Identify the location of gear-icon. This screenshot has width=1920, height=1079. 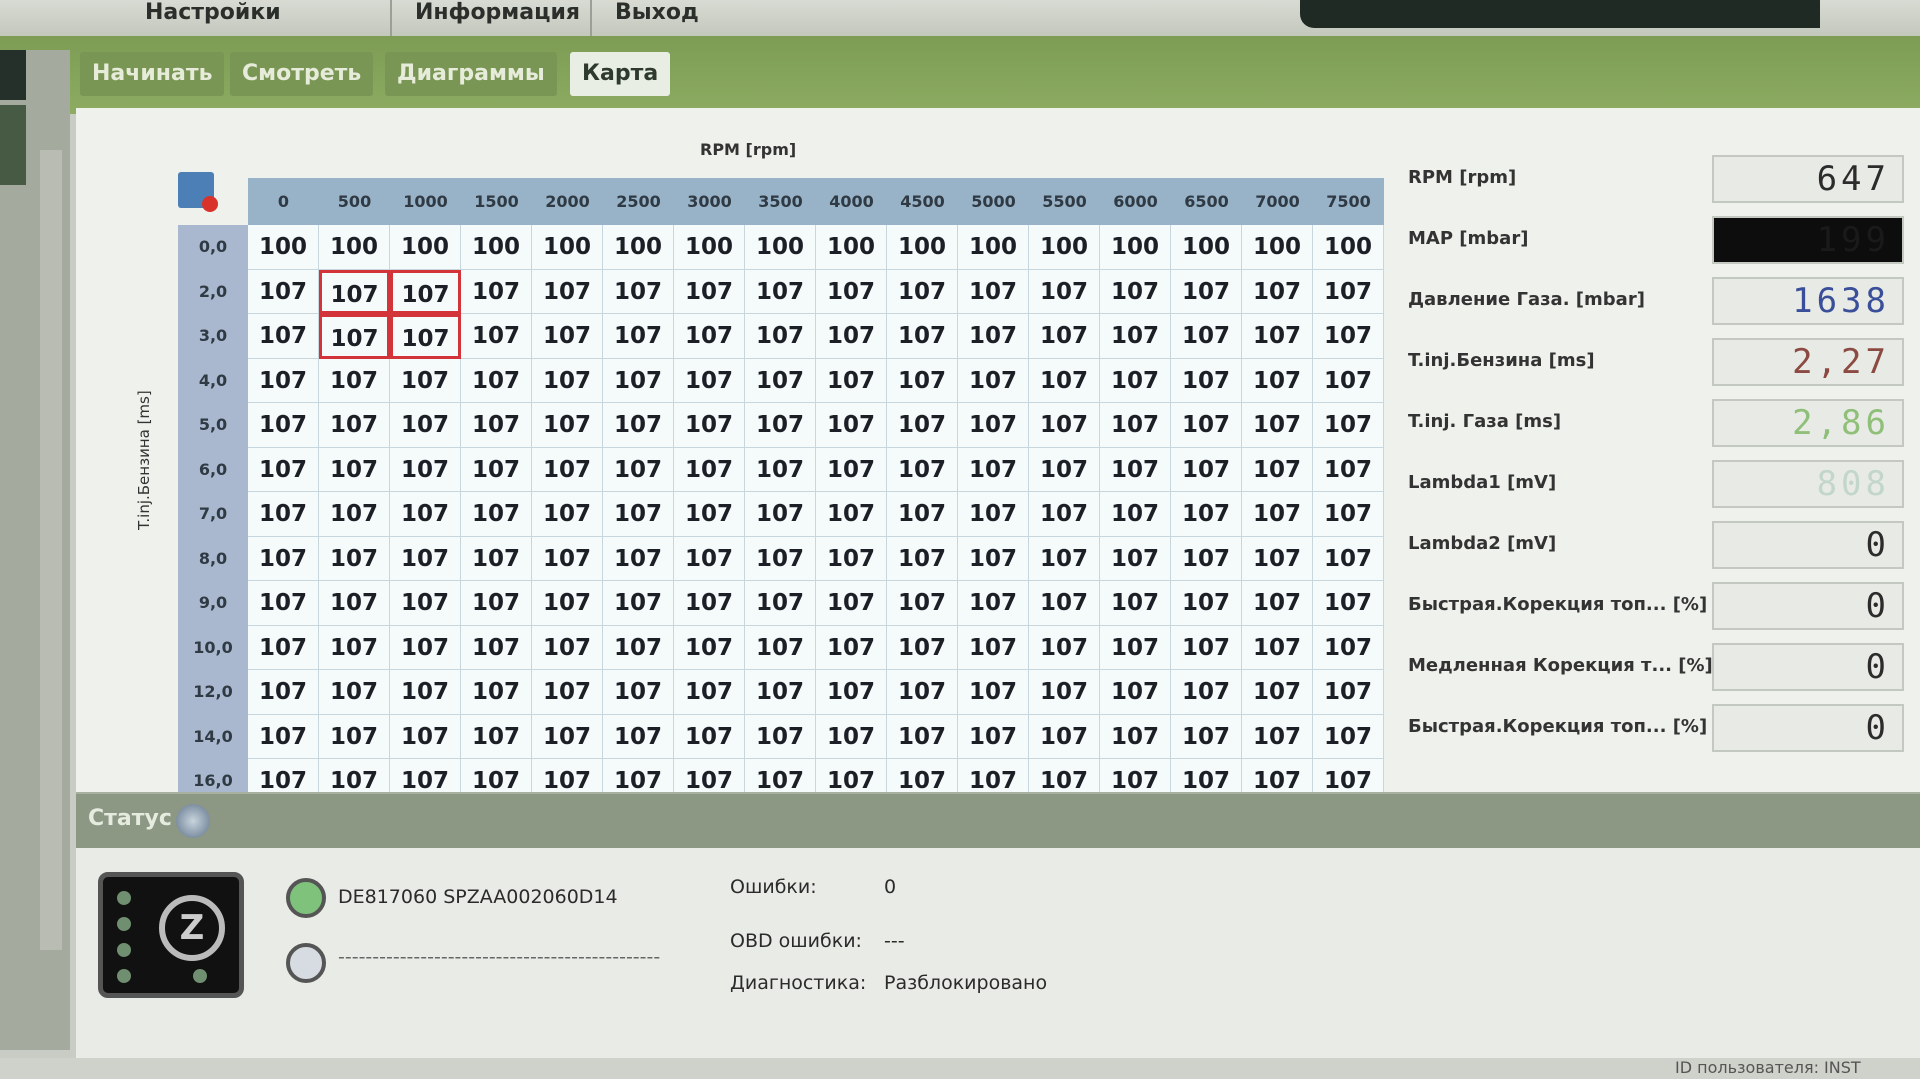
(193, 821).